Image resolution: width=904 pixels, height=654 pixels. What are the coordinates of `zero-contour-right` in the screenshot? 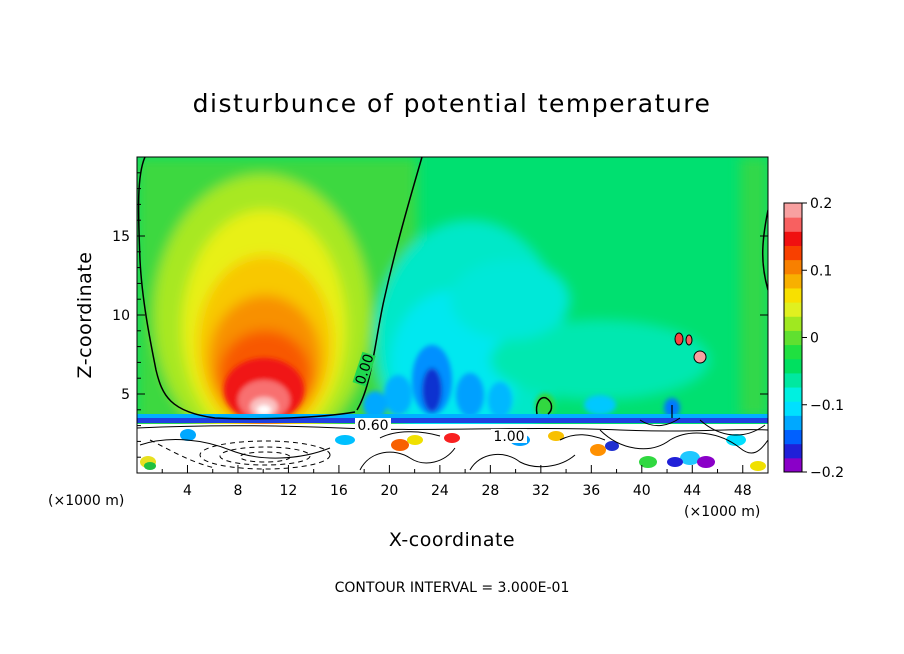 It's located at (389, 284).